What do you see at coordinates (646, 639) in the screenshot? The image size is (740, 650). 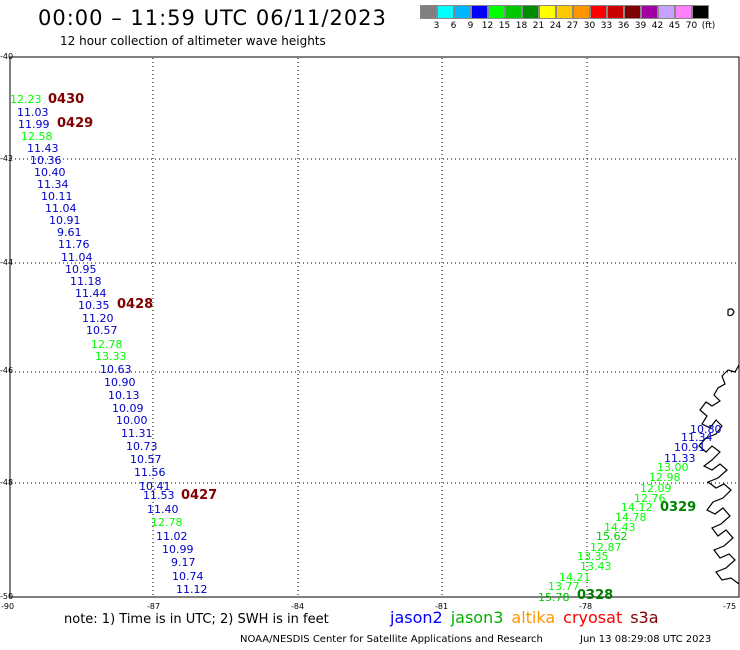 I see `generated-timestamp: Jun 13 08:29:08 UTC 2023` at bounding box center [646, 639].